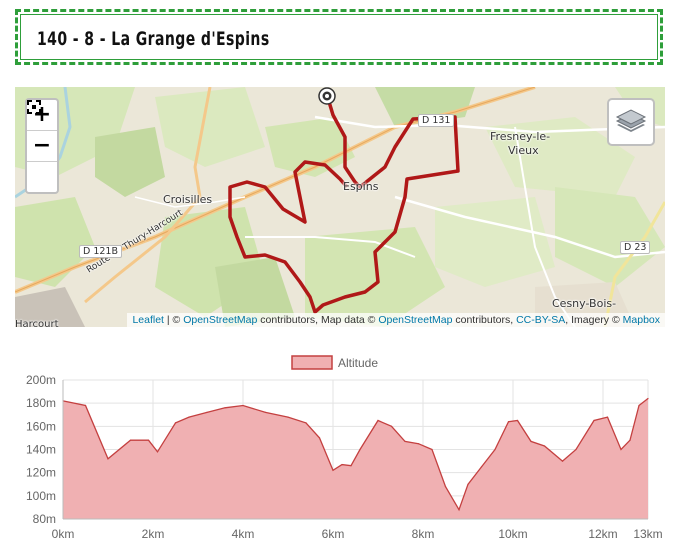 The width and height of the screenshot is (677, 548). What do you see at coordinates (523, 150) in the screenshot?
I see `place-label-fresney-2: Vieux` at bounding box center [523, 150].